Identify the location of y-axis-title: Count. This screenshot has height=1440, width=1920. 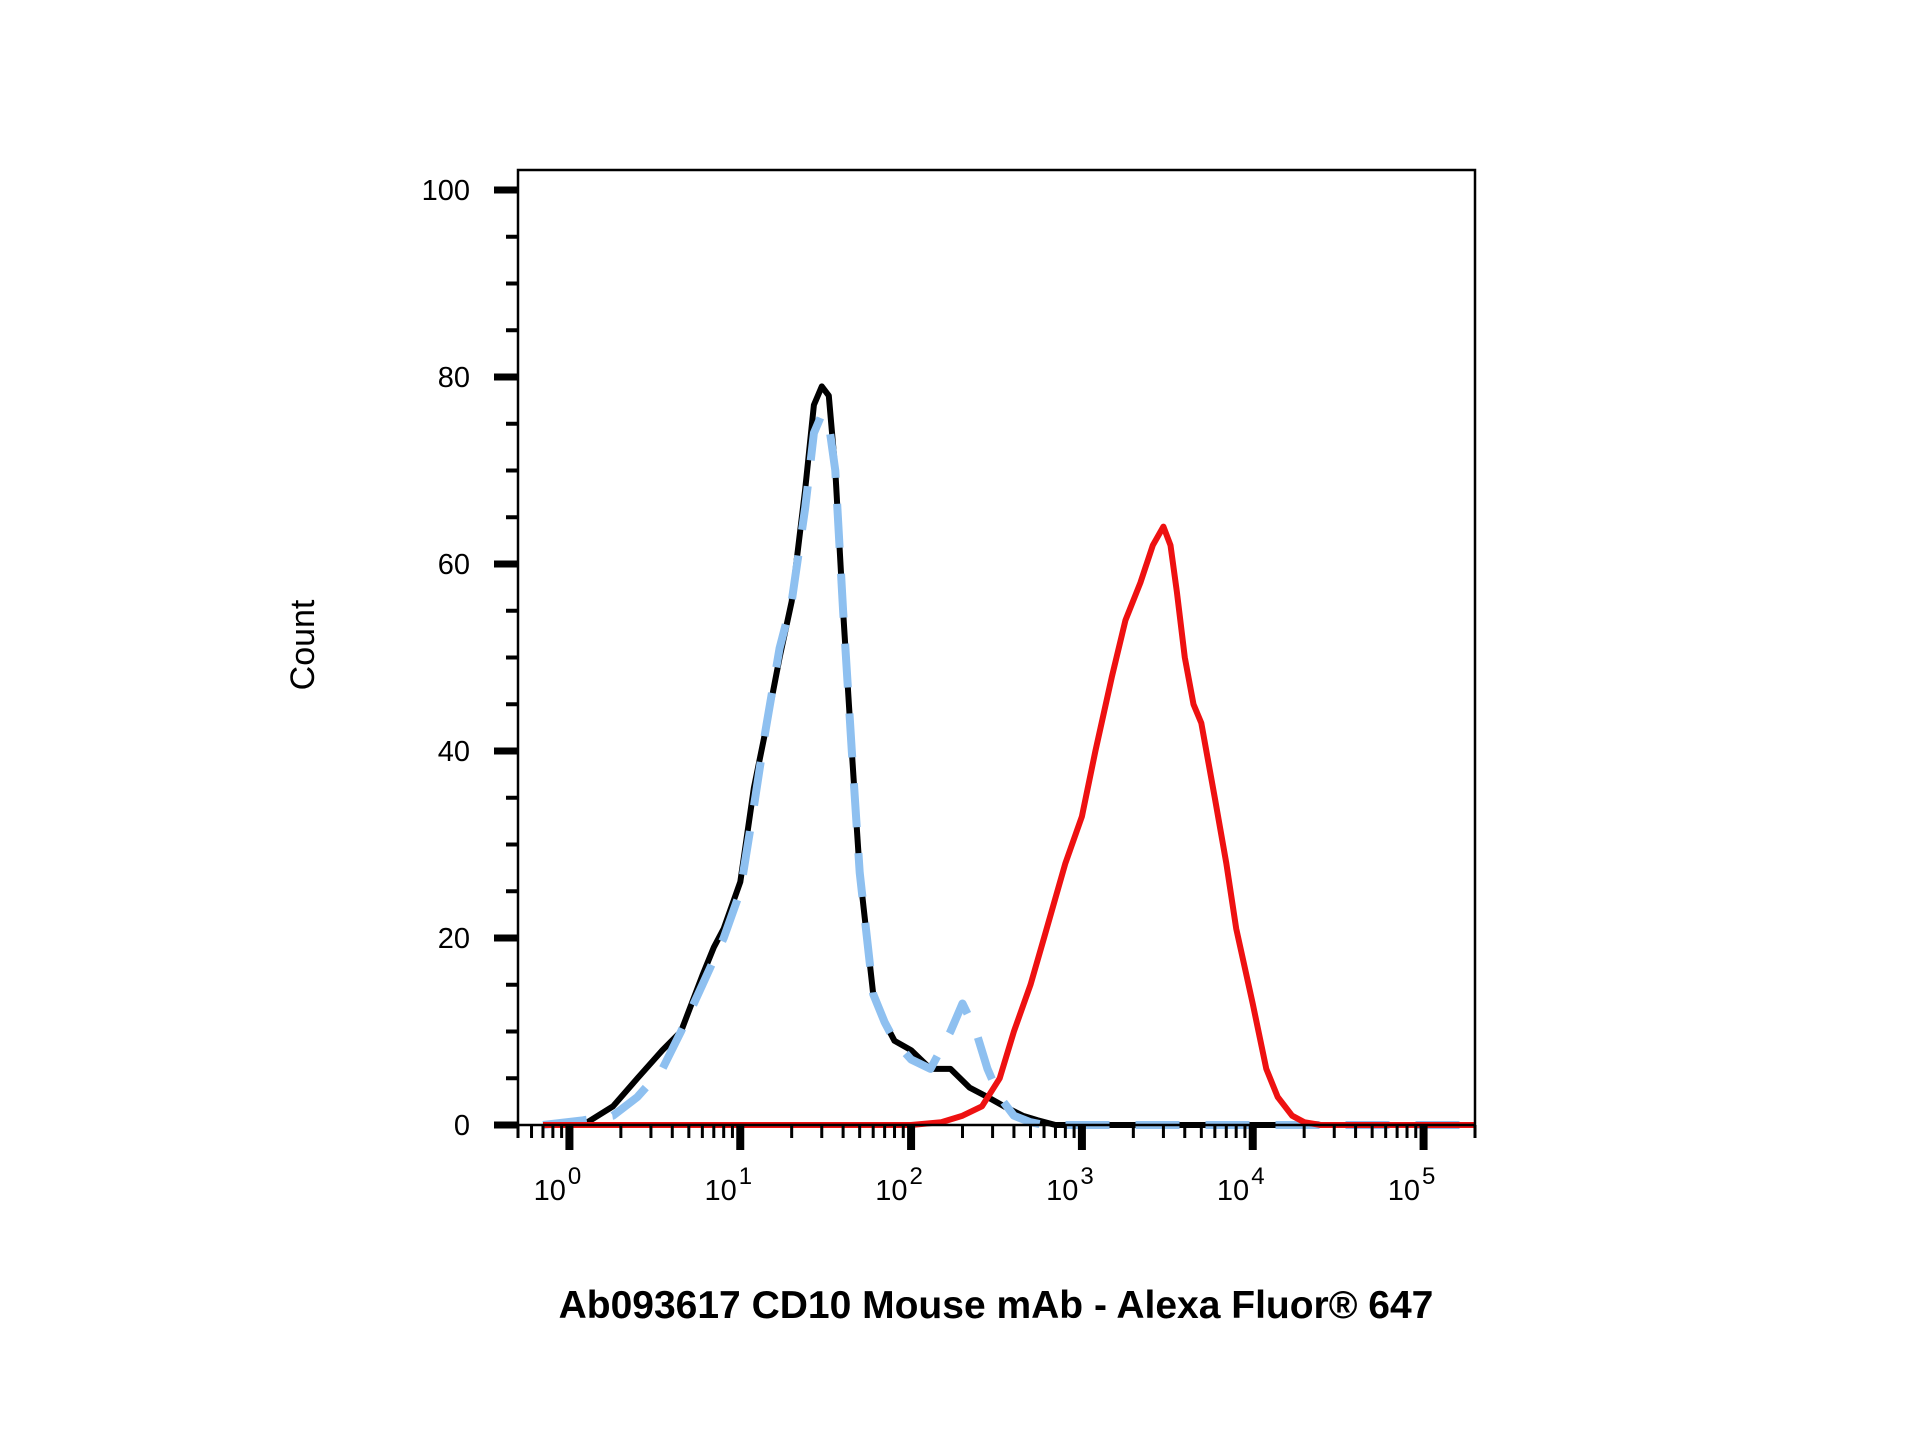
(303, 644).